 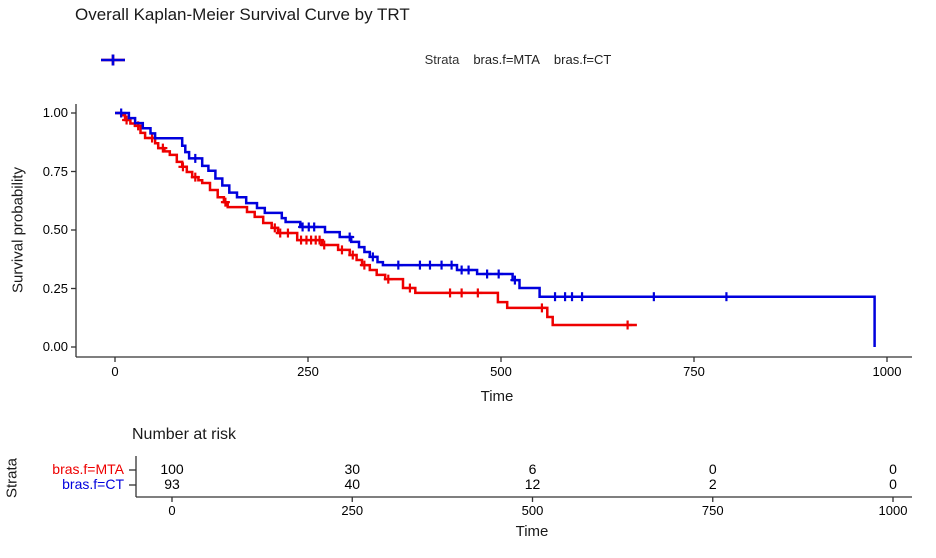 What do you see at coordinates (506, 59) in the screenshot?
I see `legend-label-mta: bras.f=MTA` at bounding box center [506, 59].